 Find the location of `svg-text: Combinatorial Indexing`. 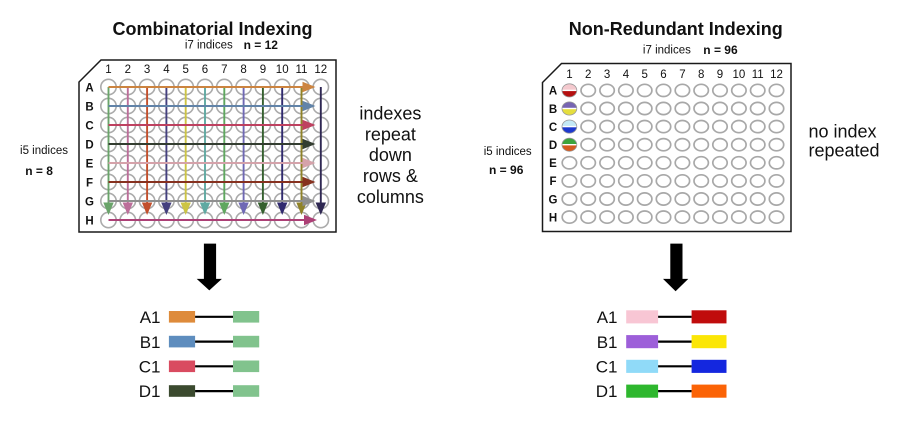

svg-text: Combinatorial Indexing is located at coordinates (212, 29).